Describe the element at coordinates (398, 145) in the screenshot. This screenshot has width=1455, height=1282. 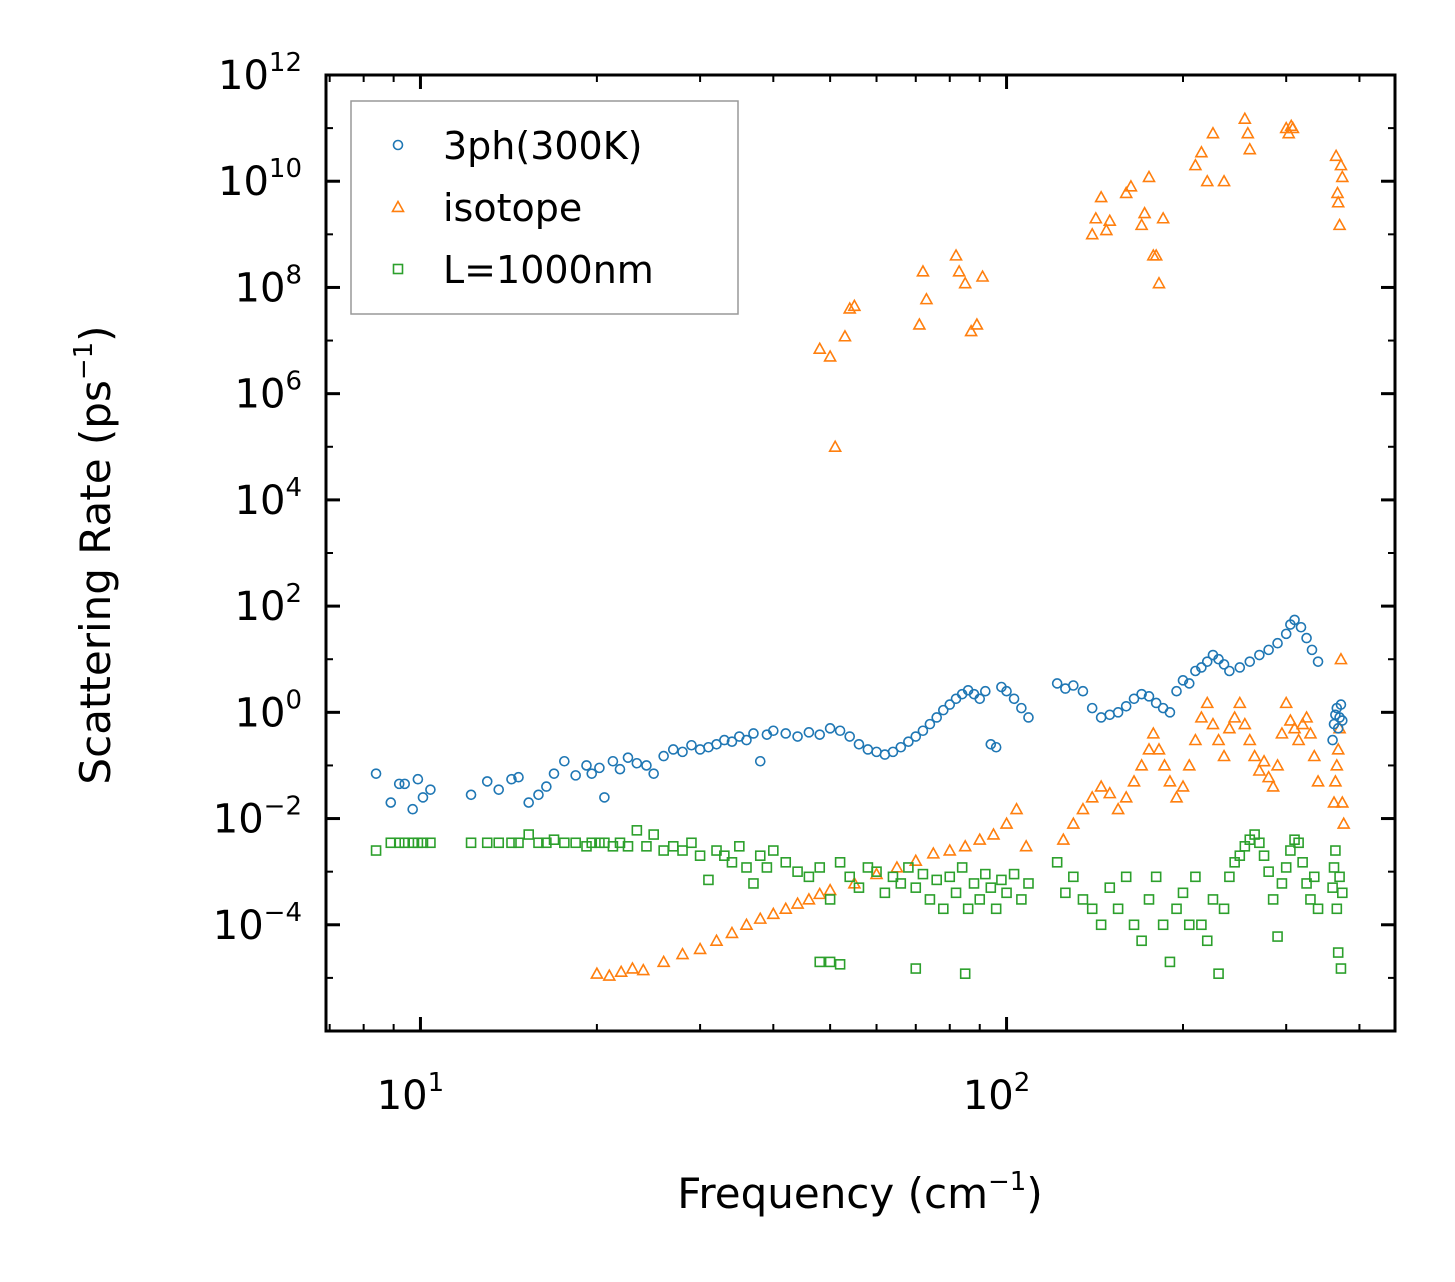
I see `legend-marker-circle` at that location.